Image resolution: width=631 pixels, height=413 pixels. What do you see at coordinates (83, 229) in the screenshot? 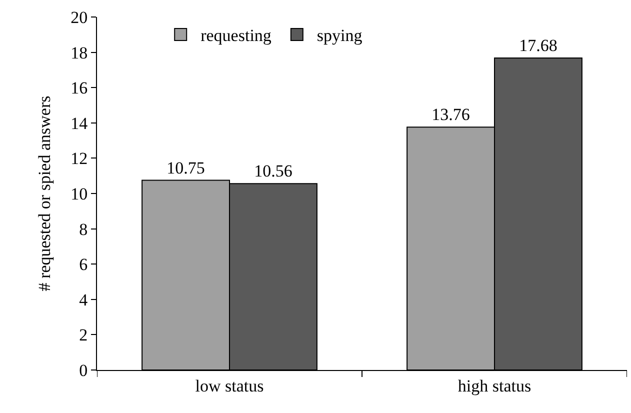
I see `y-tick-label: 8` at bounding box center [83, 229].